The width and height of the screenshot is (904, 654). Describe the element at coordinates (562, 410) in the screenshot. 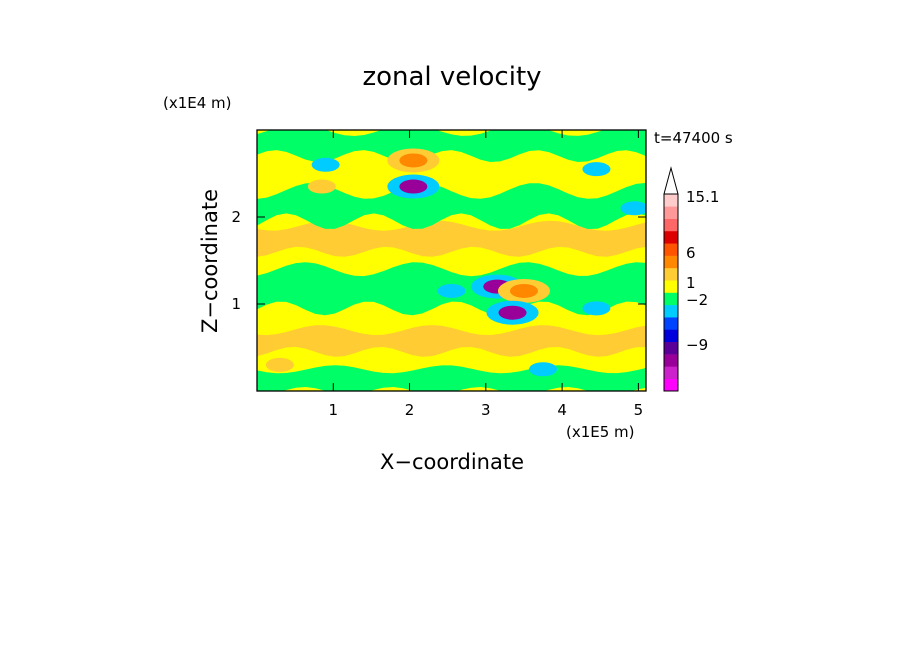

I see `x-tick-label: 4` at that location.